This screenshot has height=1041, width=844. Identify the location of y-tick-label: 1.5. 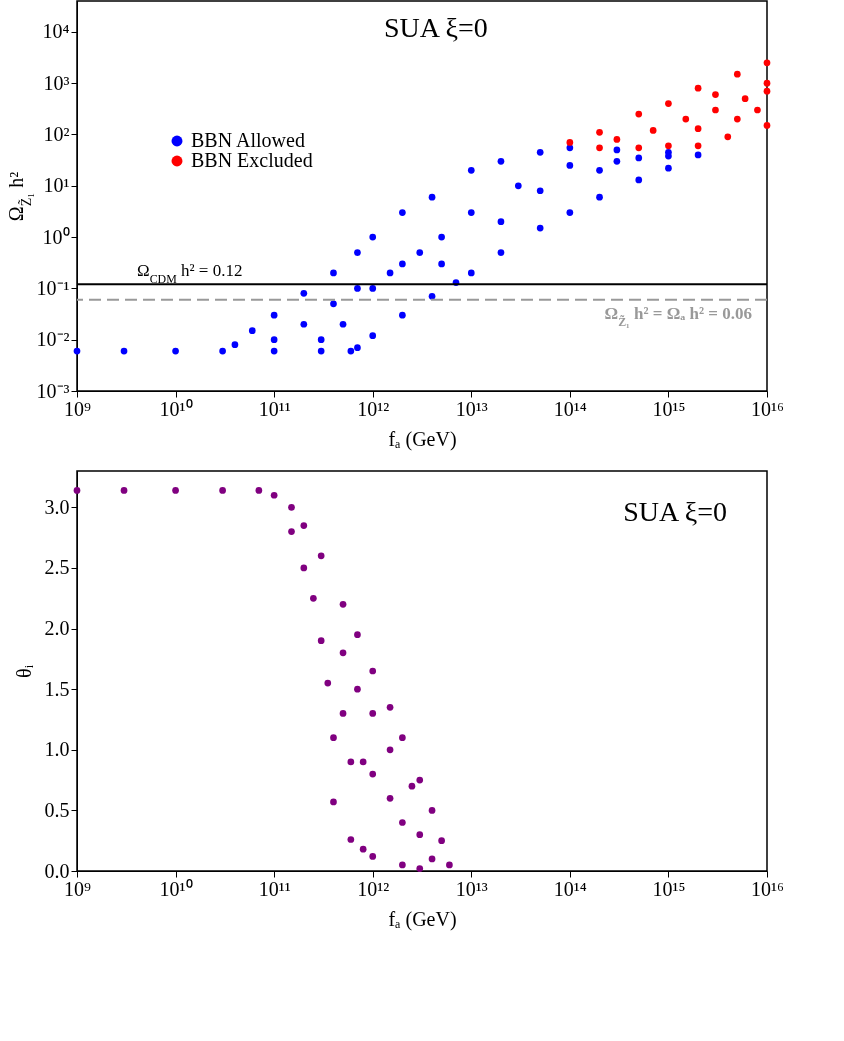
(57, 688).